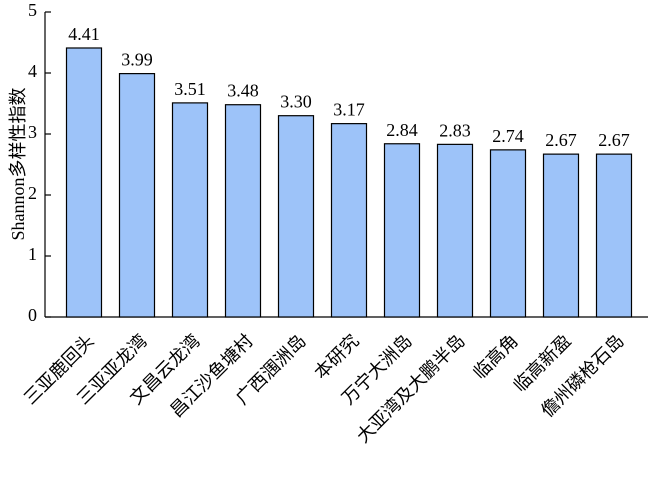 The height and width of the screenshot is (481, 650). I want to click on value-label: 3.30, so click(296, 102).